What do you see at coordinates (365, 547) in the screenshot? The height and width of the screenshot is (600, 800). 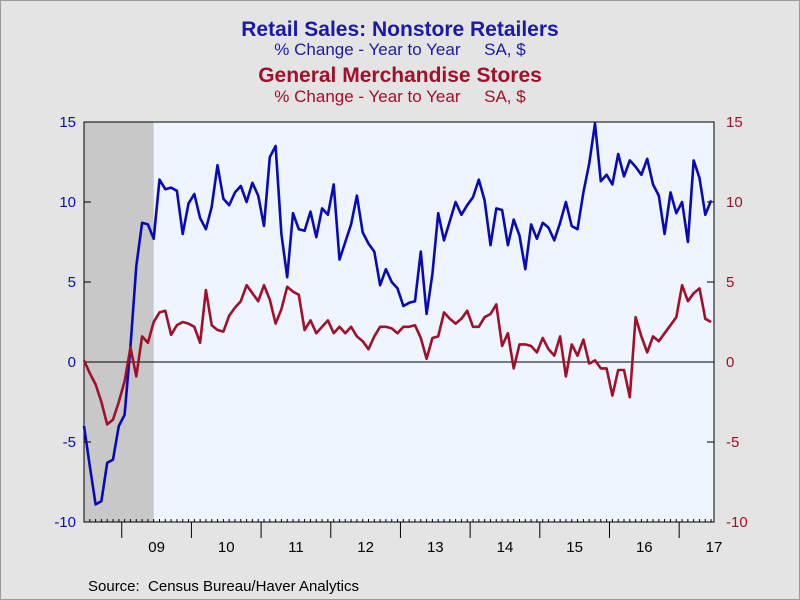 I see `x-tick-label: 12` at bounding box center [365, 547].